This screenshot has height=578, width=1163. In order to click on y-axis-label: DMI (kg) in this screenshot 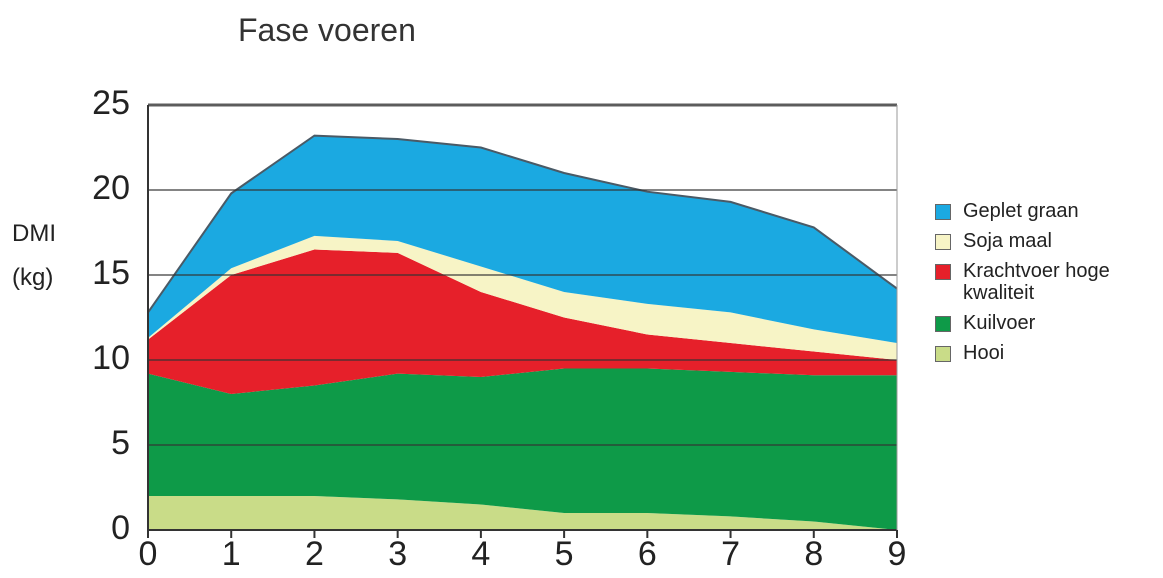, I will do `click(34, 255)`.